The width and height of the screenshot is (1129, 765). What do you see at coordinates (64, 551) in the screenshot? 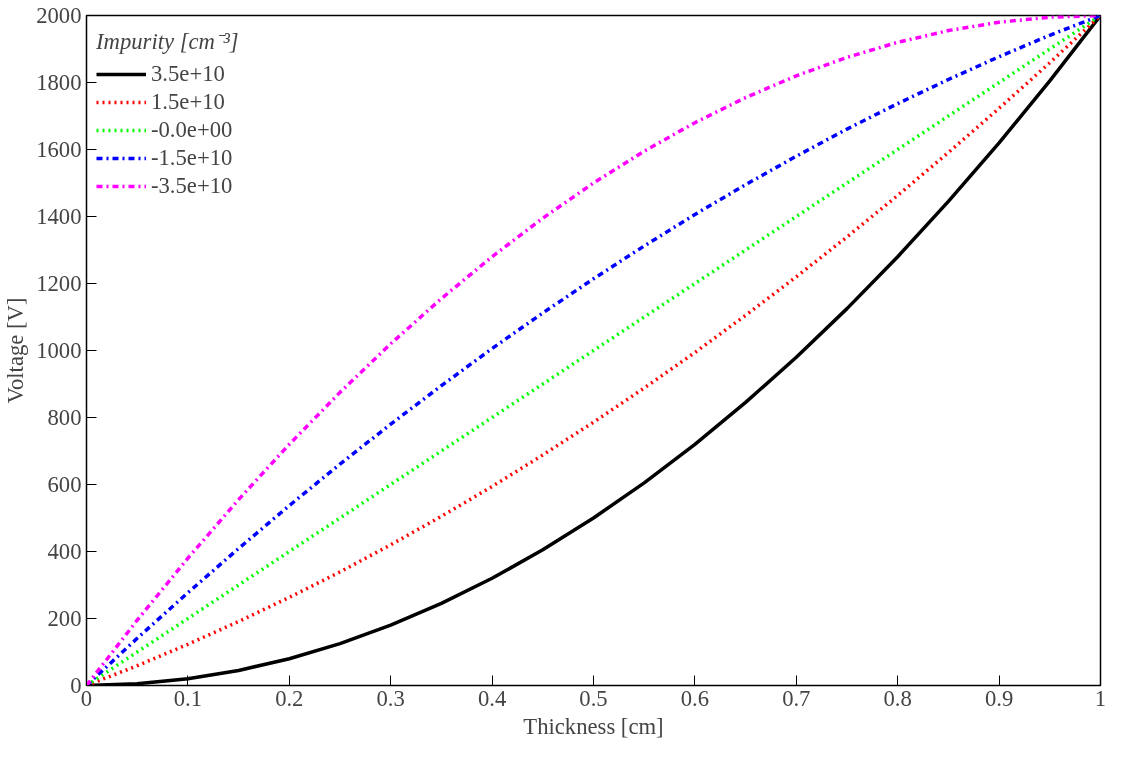
I see `y-tick-label: 400` at bounding box center [64, 551].